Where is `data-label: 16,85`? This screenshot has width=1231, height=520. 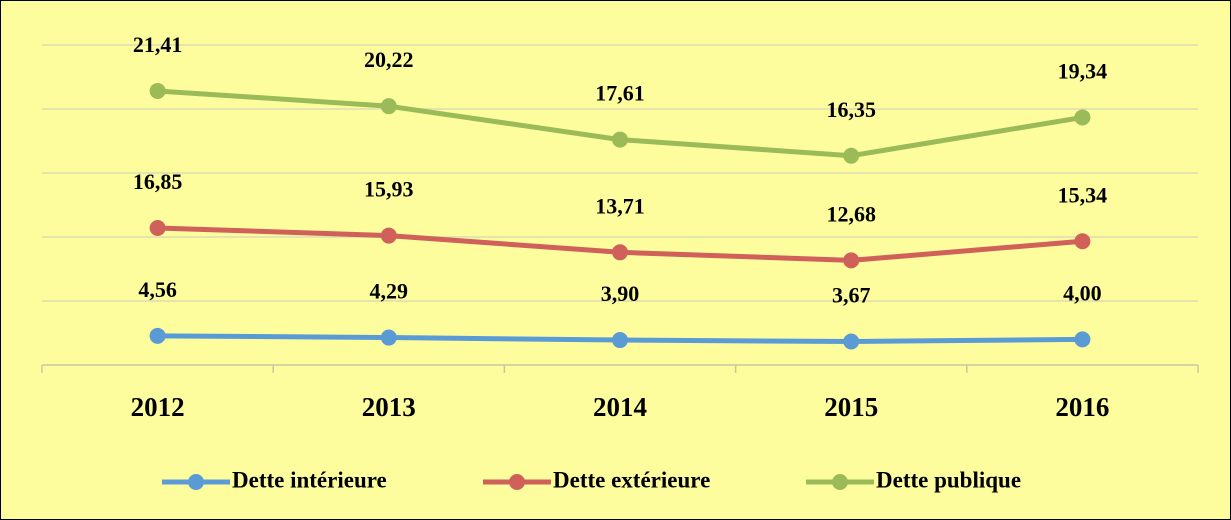 data-label: 16,85 is located at coordinates (158, 181).